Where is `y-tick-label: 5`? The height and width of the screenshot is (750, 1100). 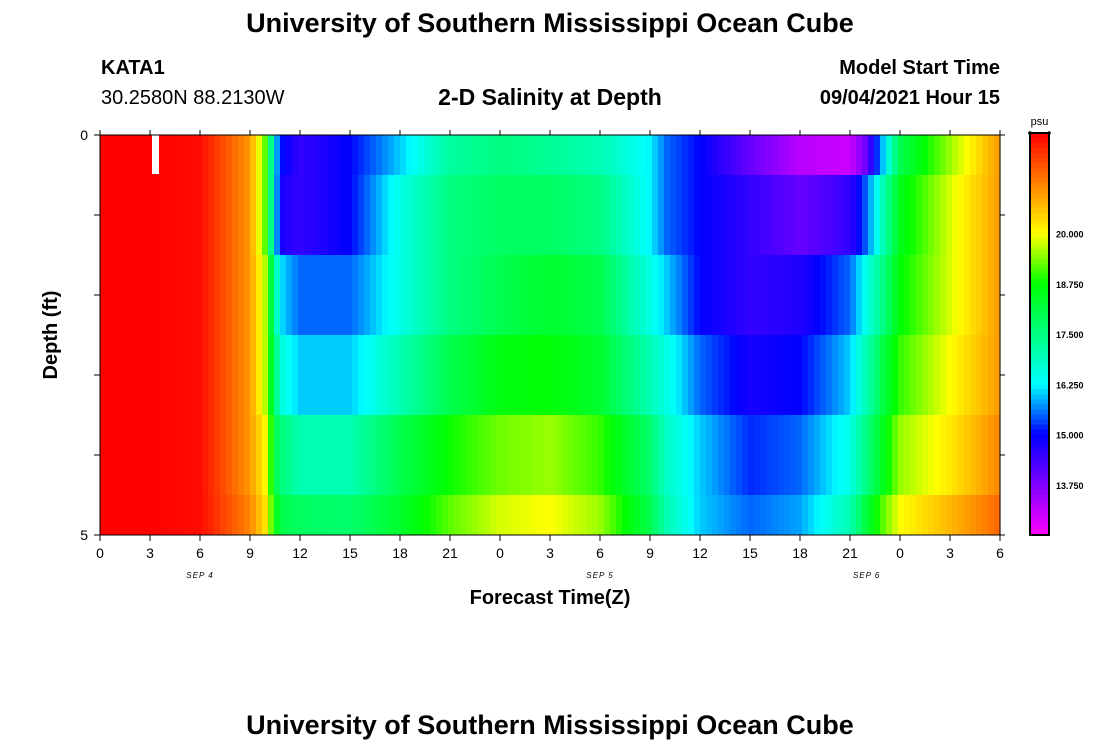 y-tick-label: 5 is located at coordinates (84, 535).